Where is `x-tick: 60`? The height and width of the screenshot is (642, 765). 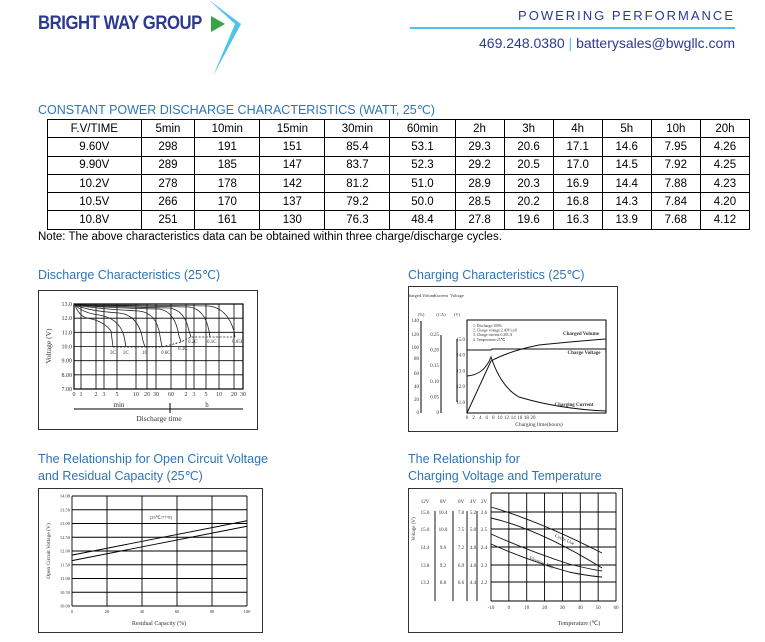 x-tick: 60 is located at coordinates (177, 611).